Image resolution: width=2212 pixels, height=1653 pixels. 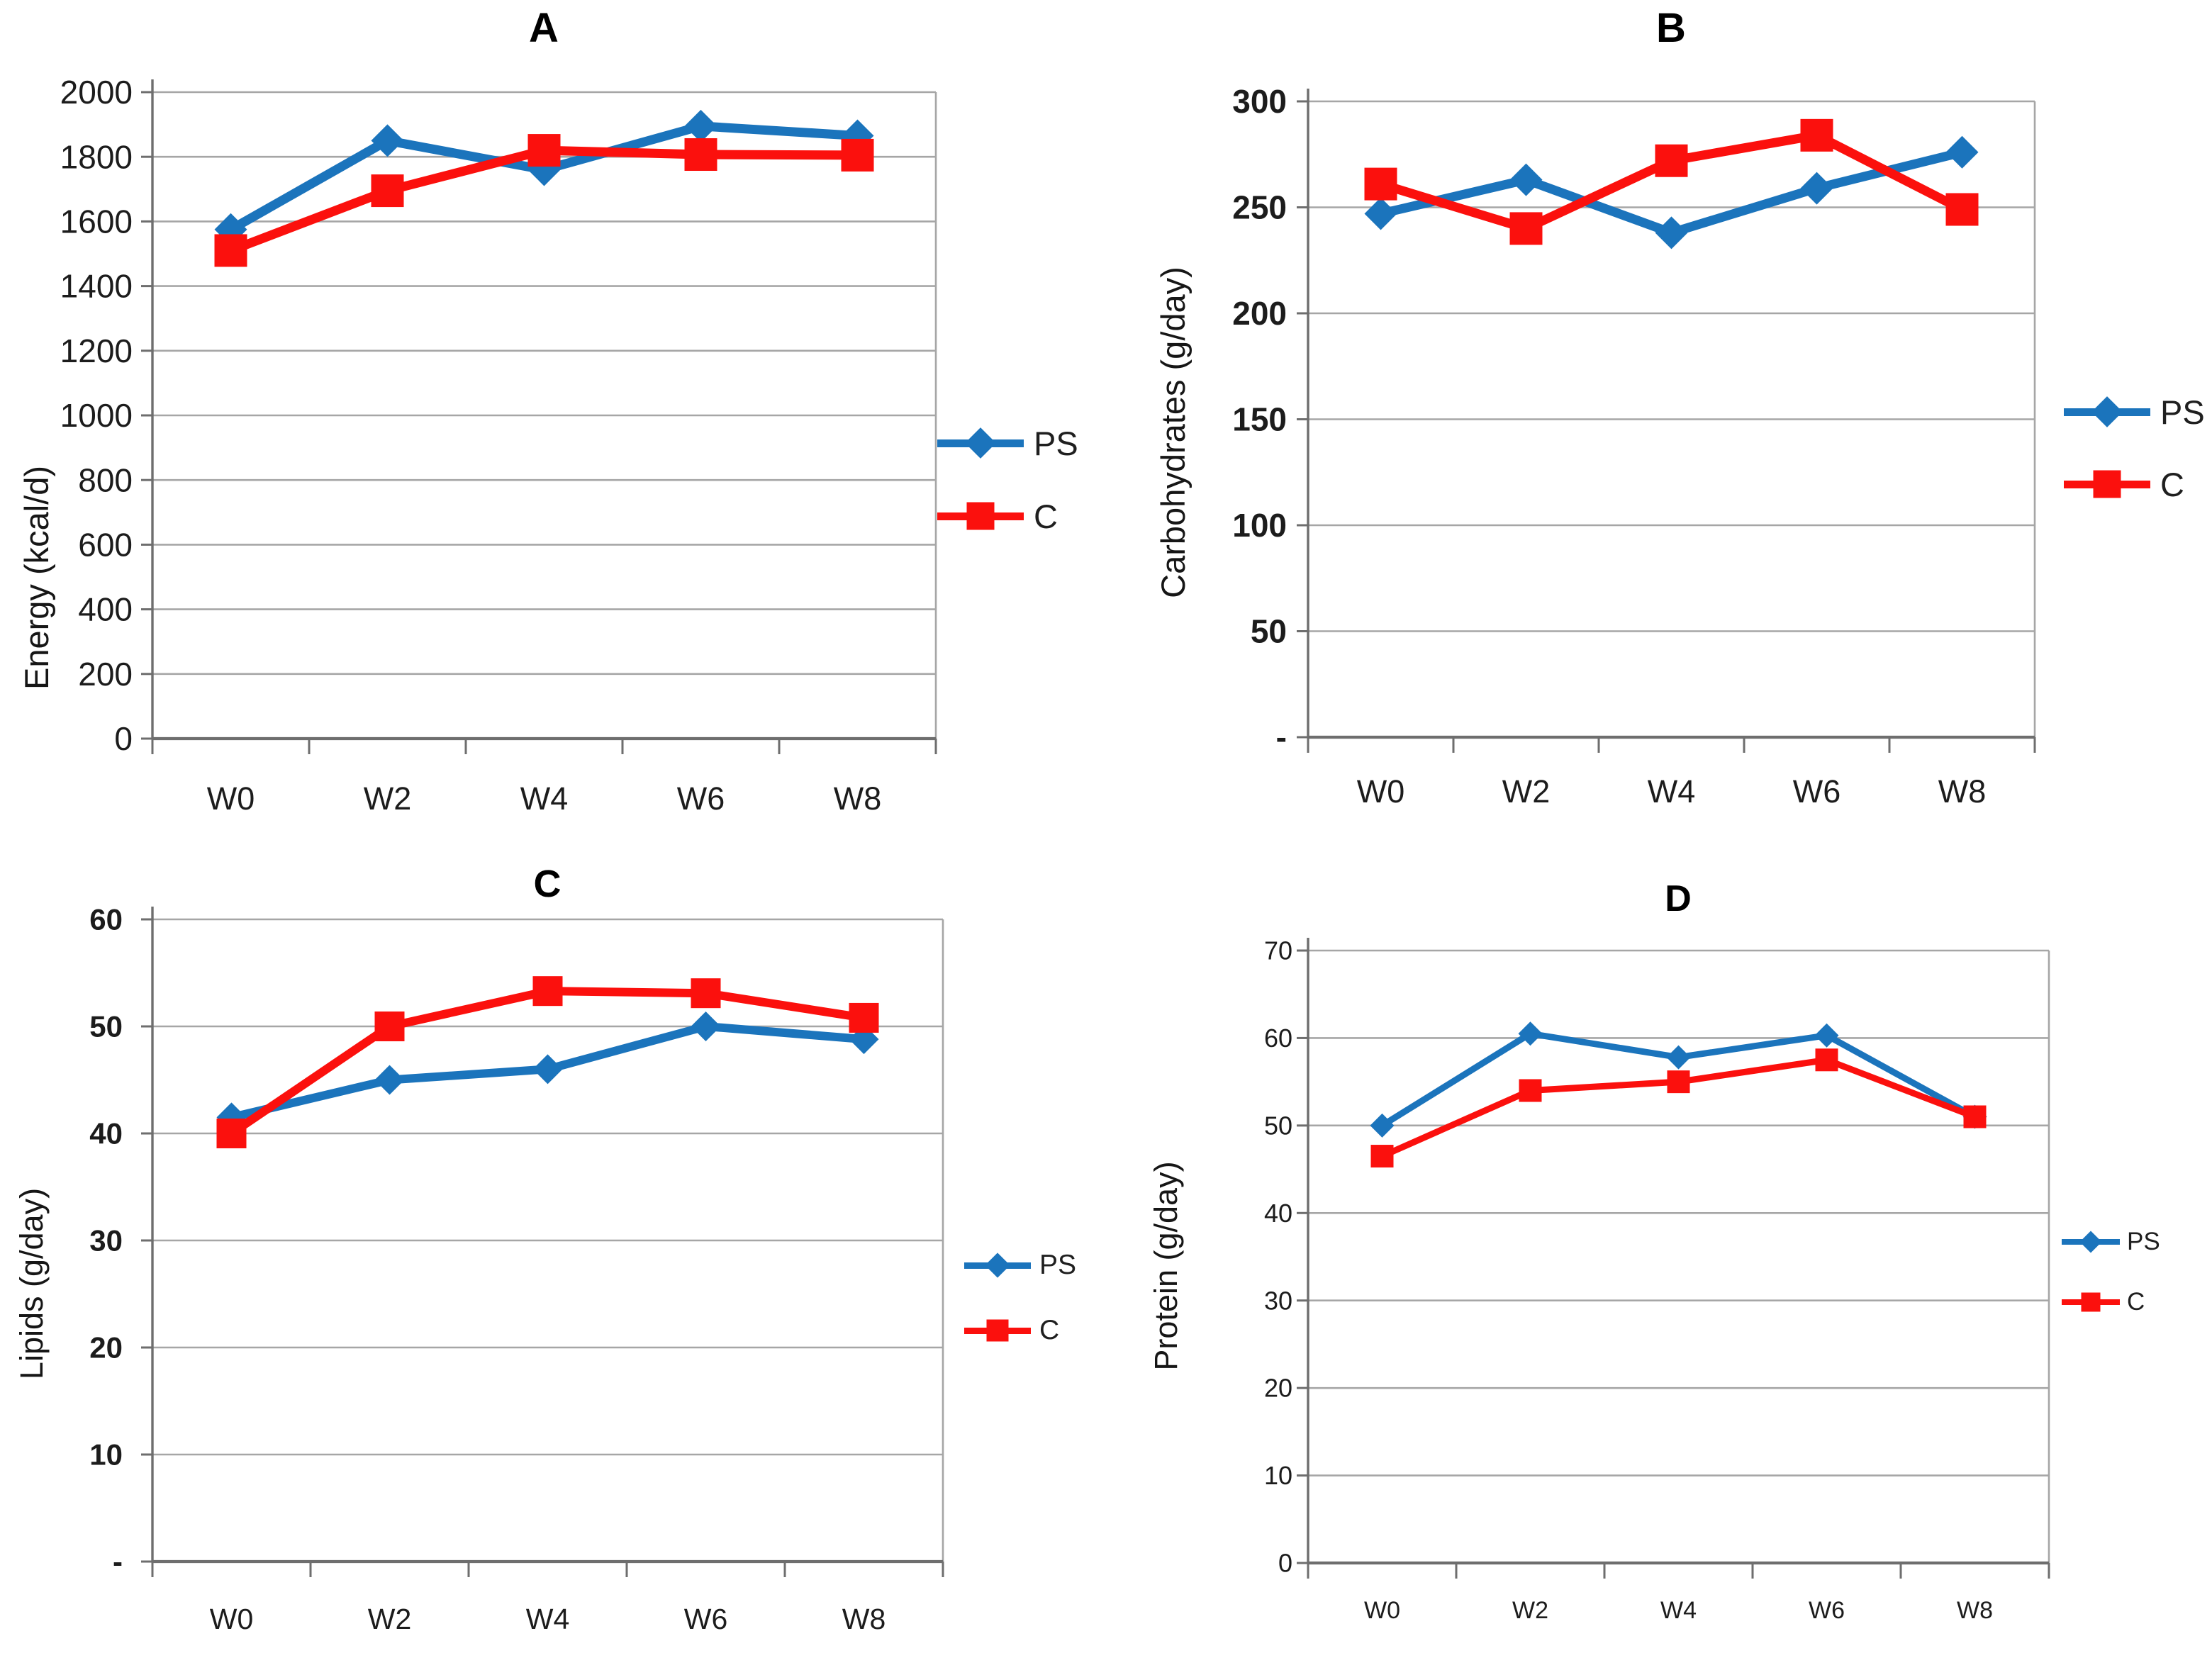 I want to click on y-tick-label: 400, so click(x=106, y=609).